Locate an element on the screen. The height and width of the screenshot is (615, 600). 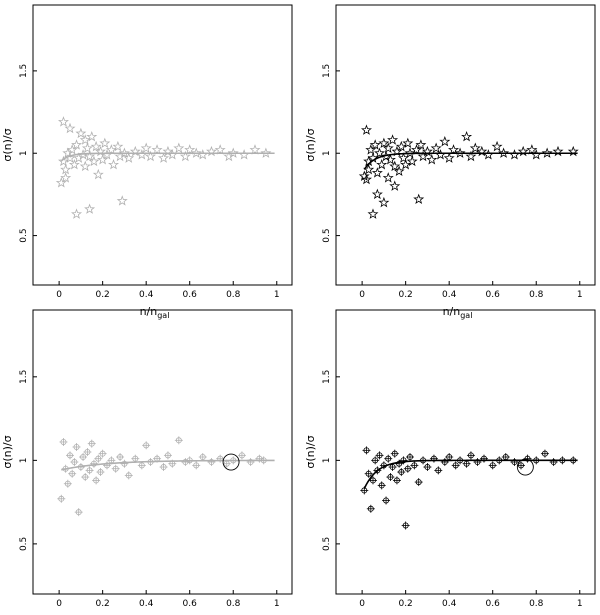
x-axis-label: n/ngal is located at coordinates (155, 312).